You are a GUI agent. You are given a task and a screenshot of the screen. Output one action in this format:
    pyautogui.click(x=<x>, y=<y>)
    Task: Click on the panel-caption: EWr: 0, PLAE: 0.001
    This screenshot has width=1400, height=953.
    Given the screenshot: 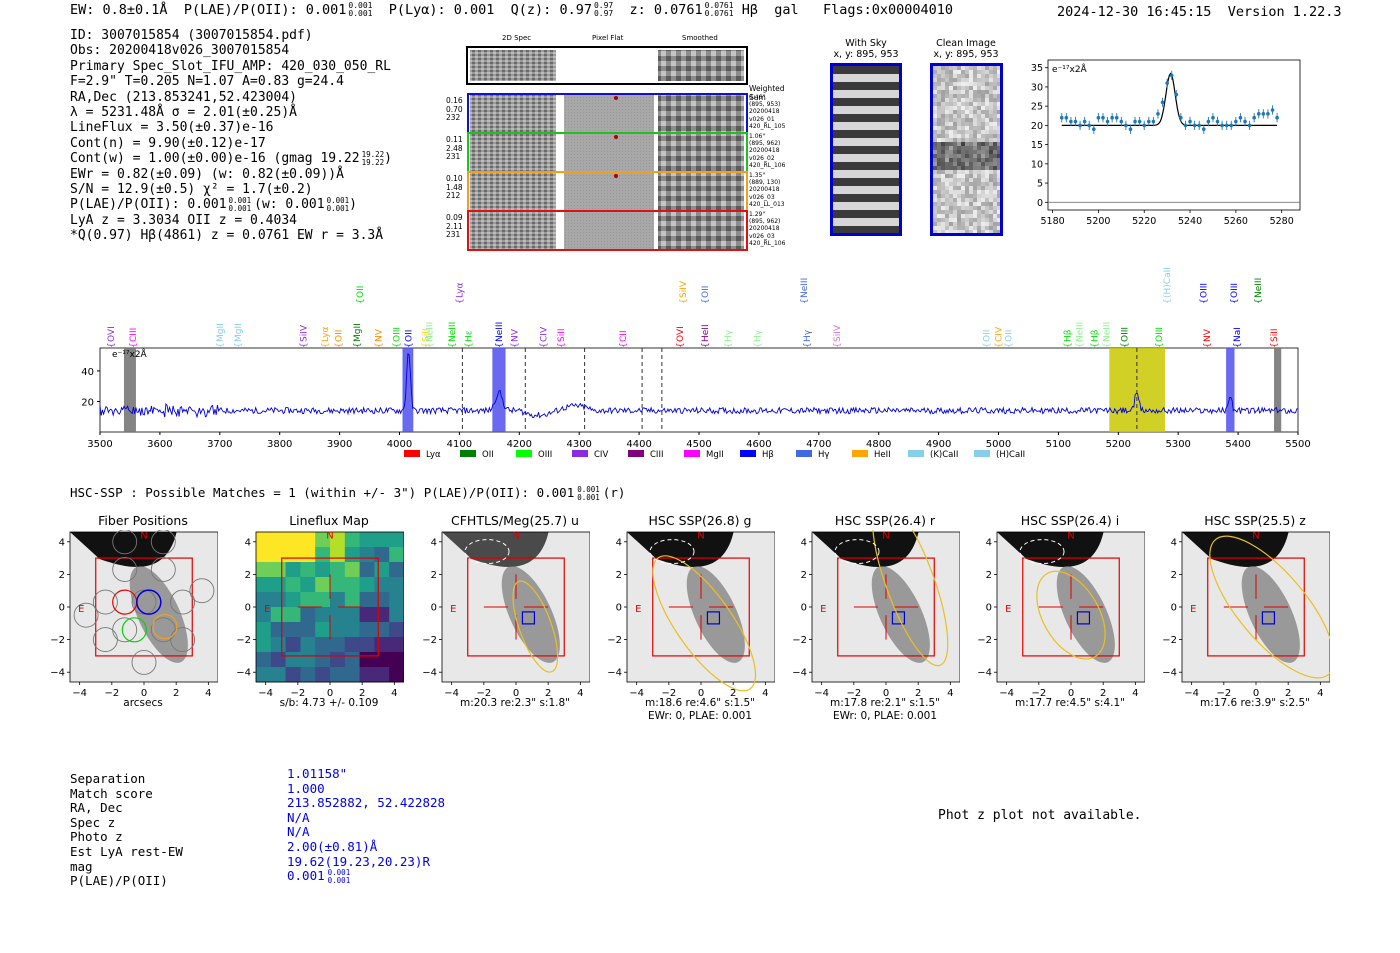 What is the action you would take?
    pyautogui.click(x=885, y=716)
    